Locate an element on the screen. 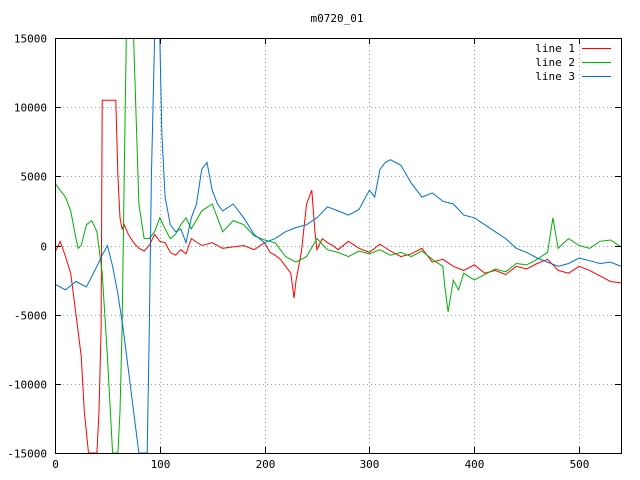 Image resolution: width=640 pixels, height=480 pixels. y-tick-label: -15000 is located at coordinates (27, 454).